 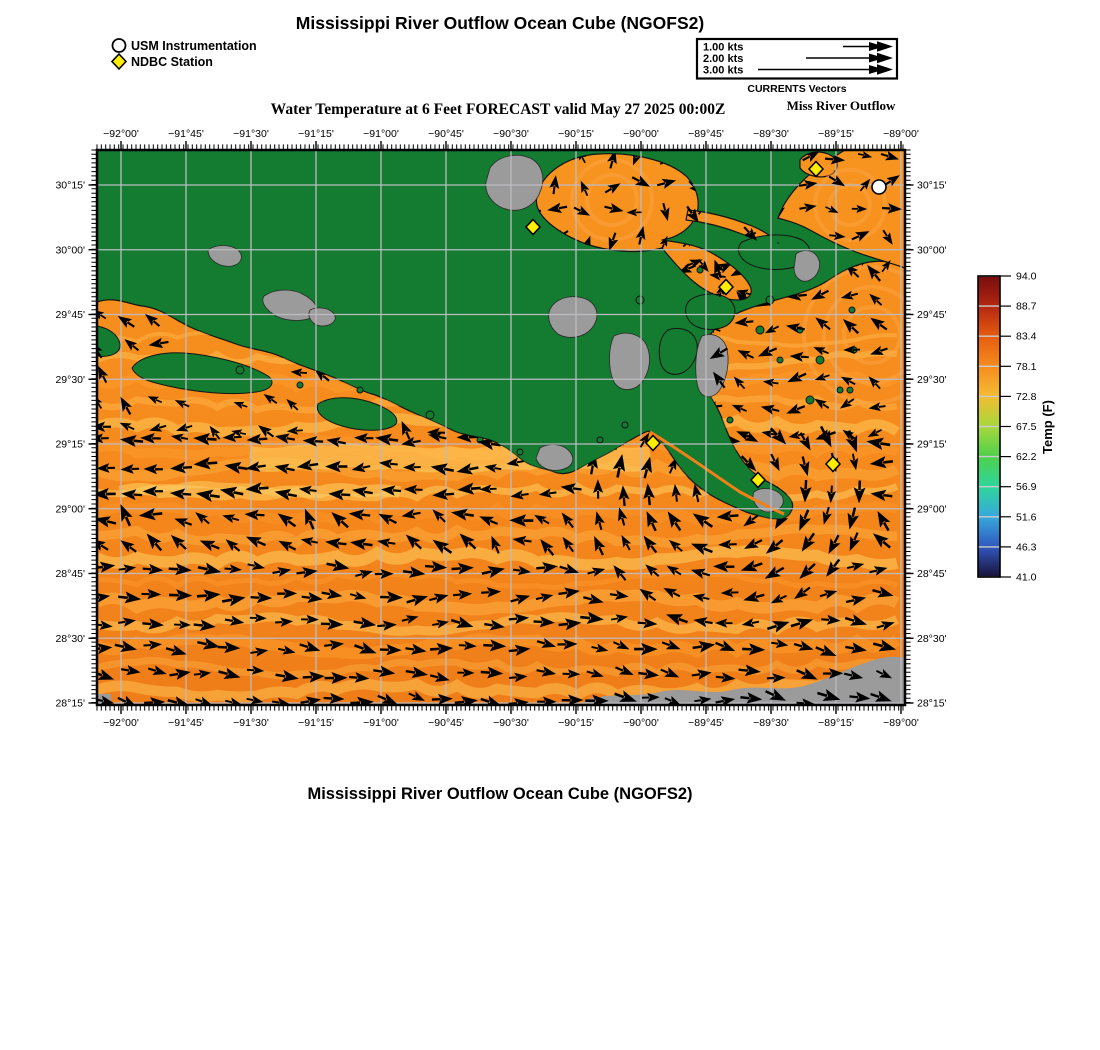 I want to click on lon-tick-label: −89°15', so click(x=836, y=723).